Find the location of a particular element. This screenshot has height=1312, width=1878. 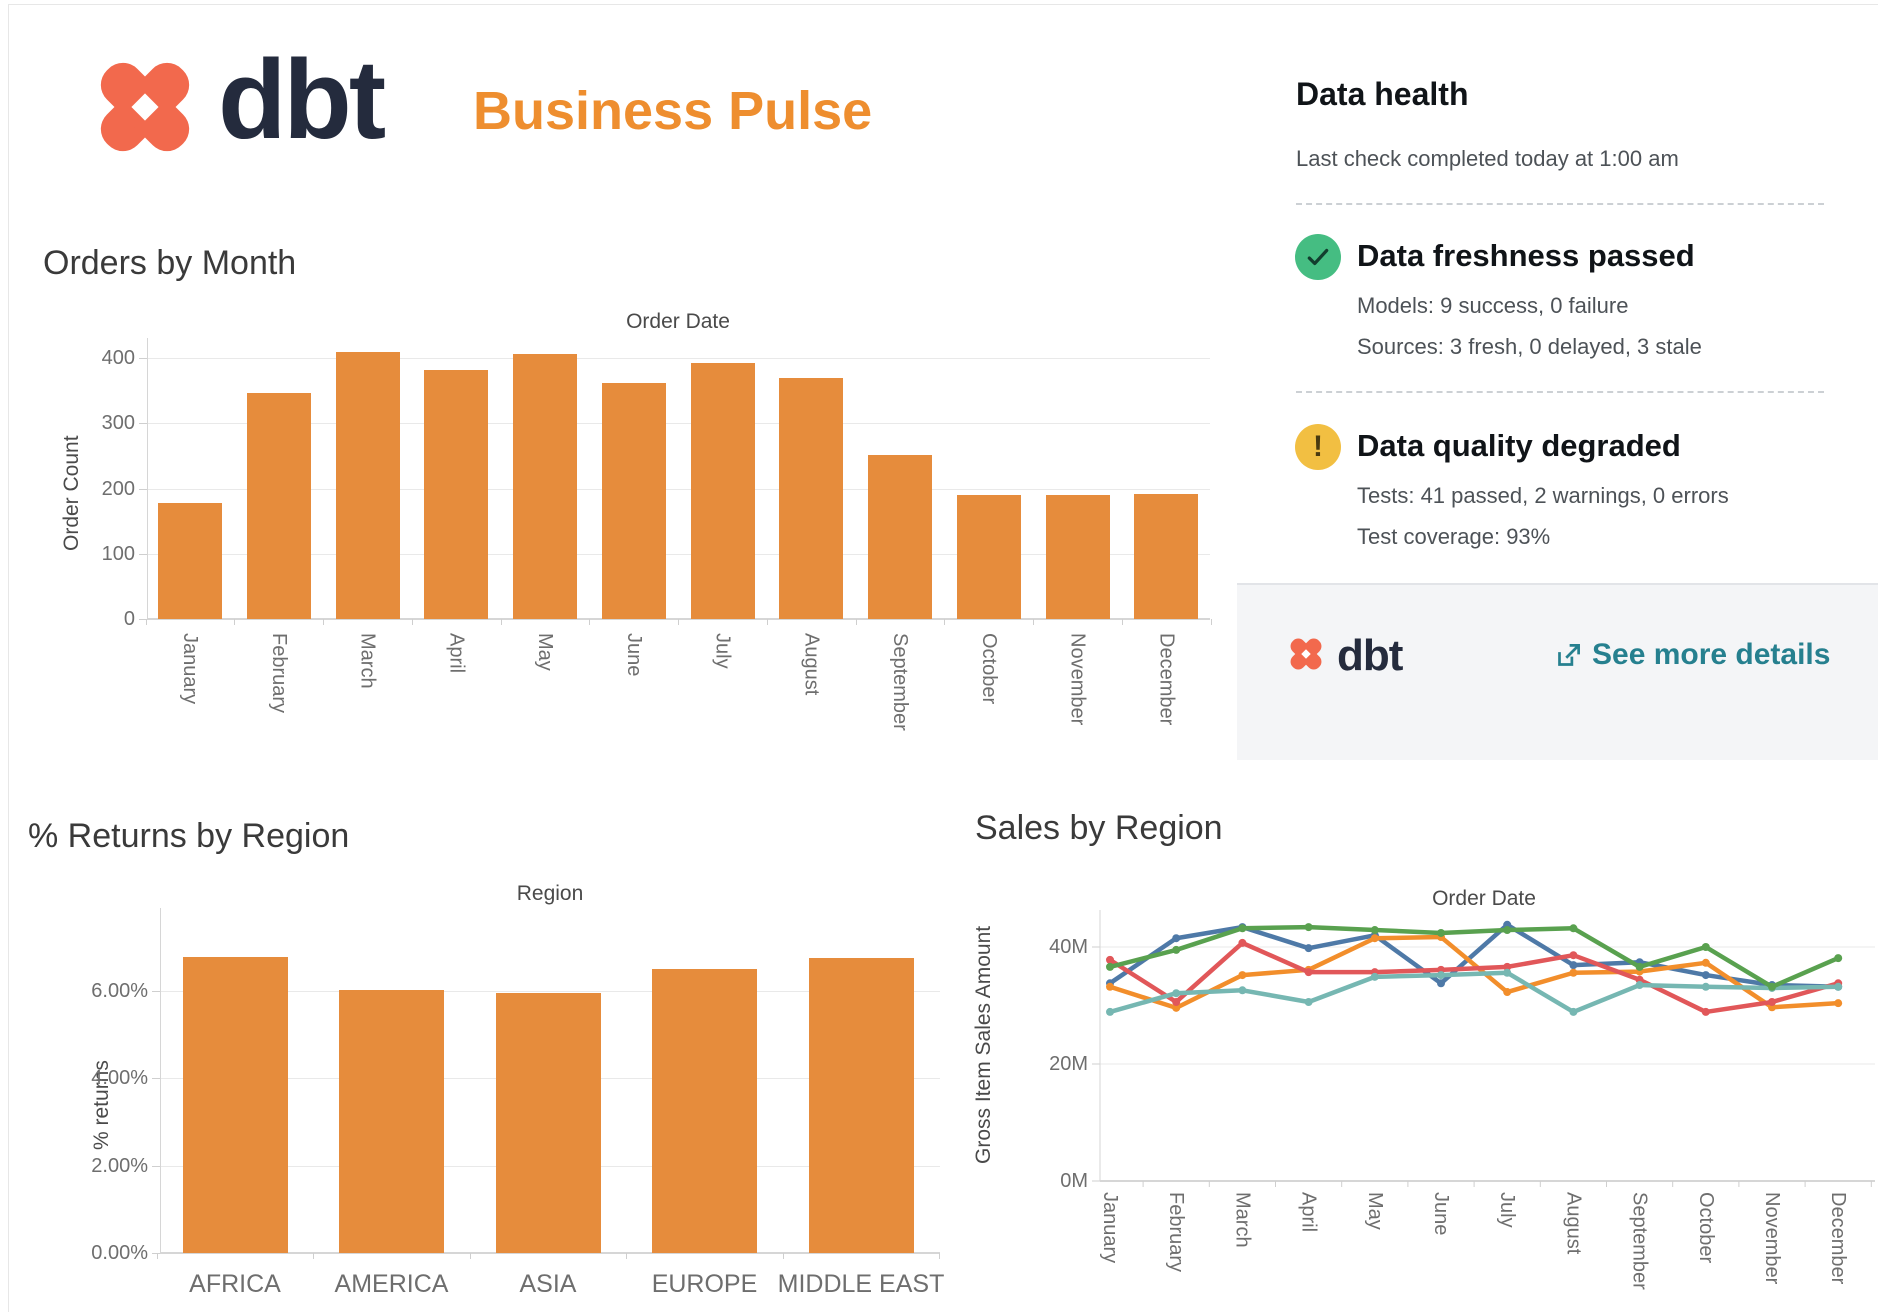

line-series-blue is located at coordinates (1474, 956).